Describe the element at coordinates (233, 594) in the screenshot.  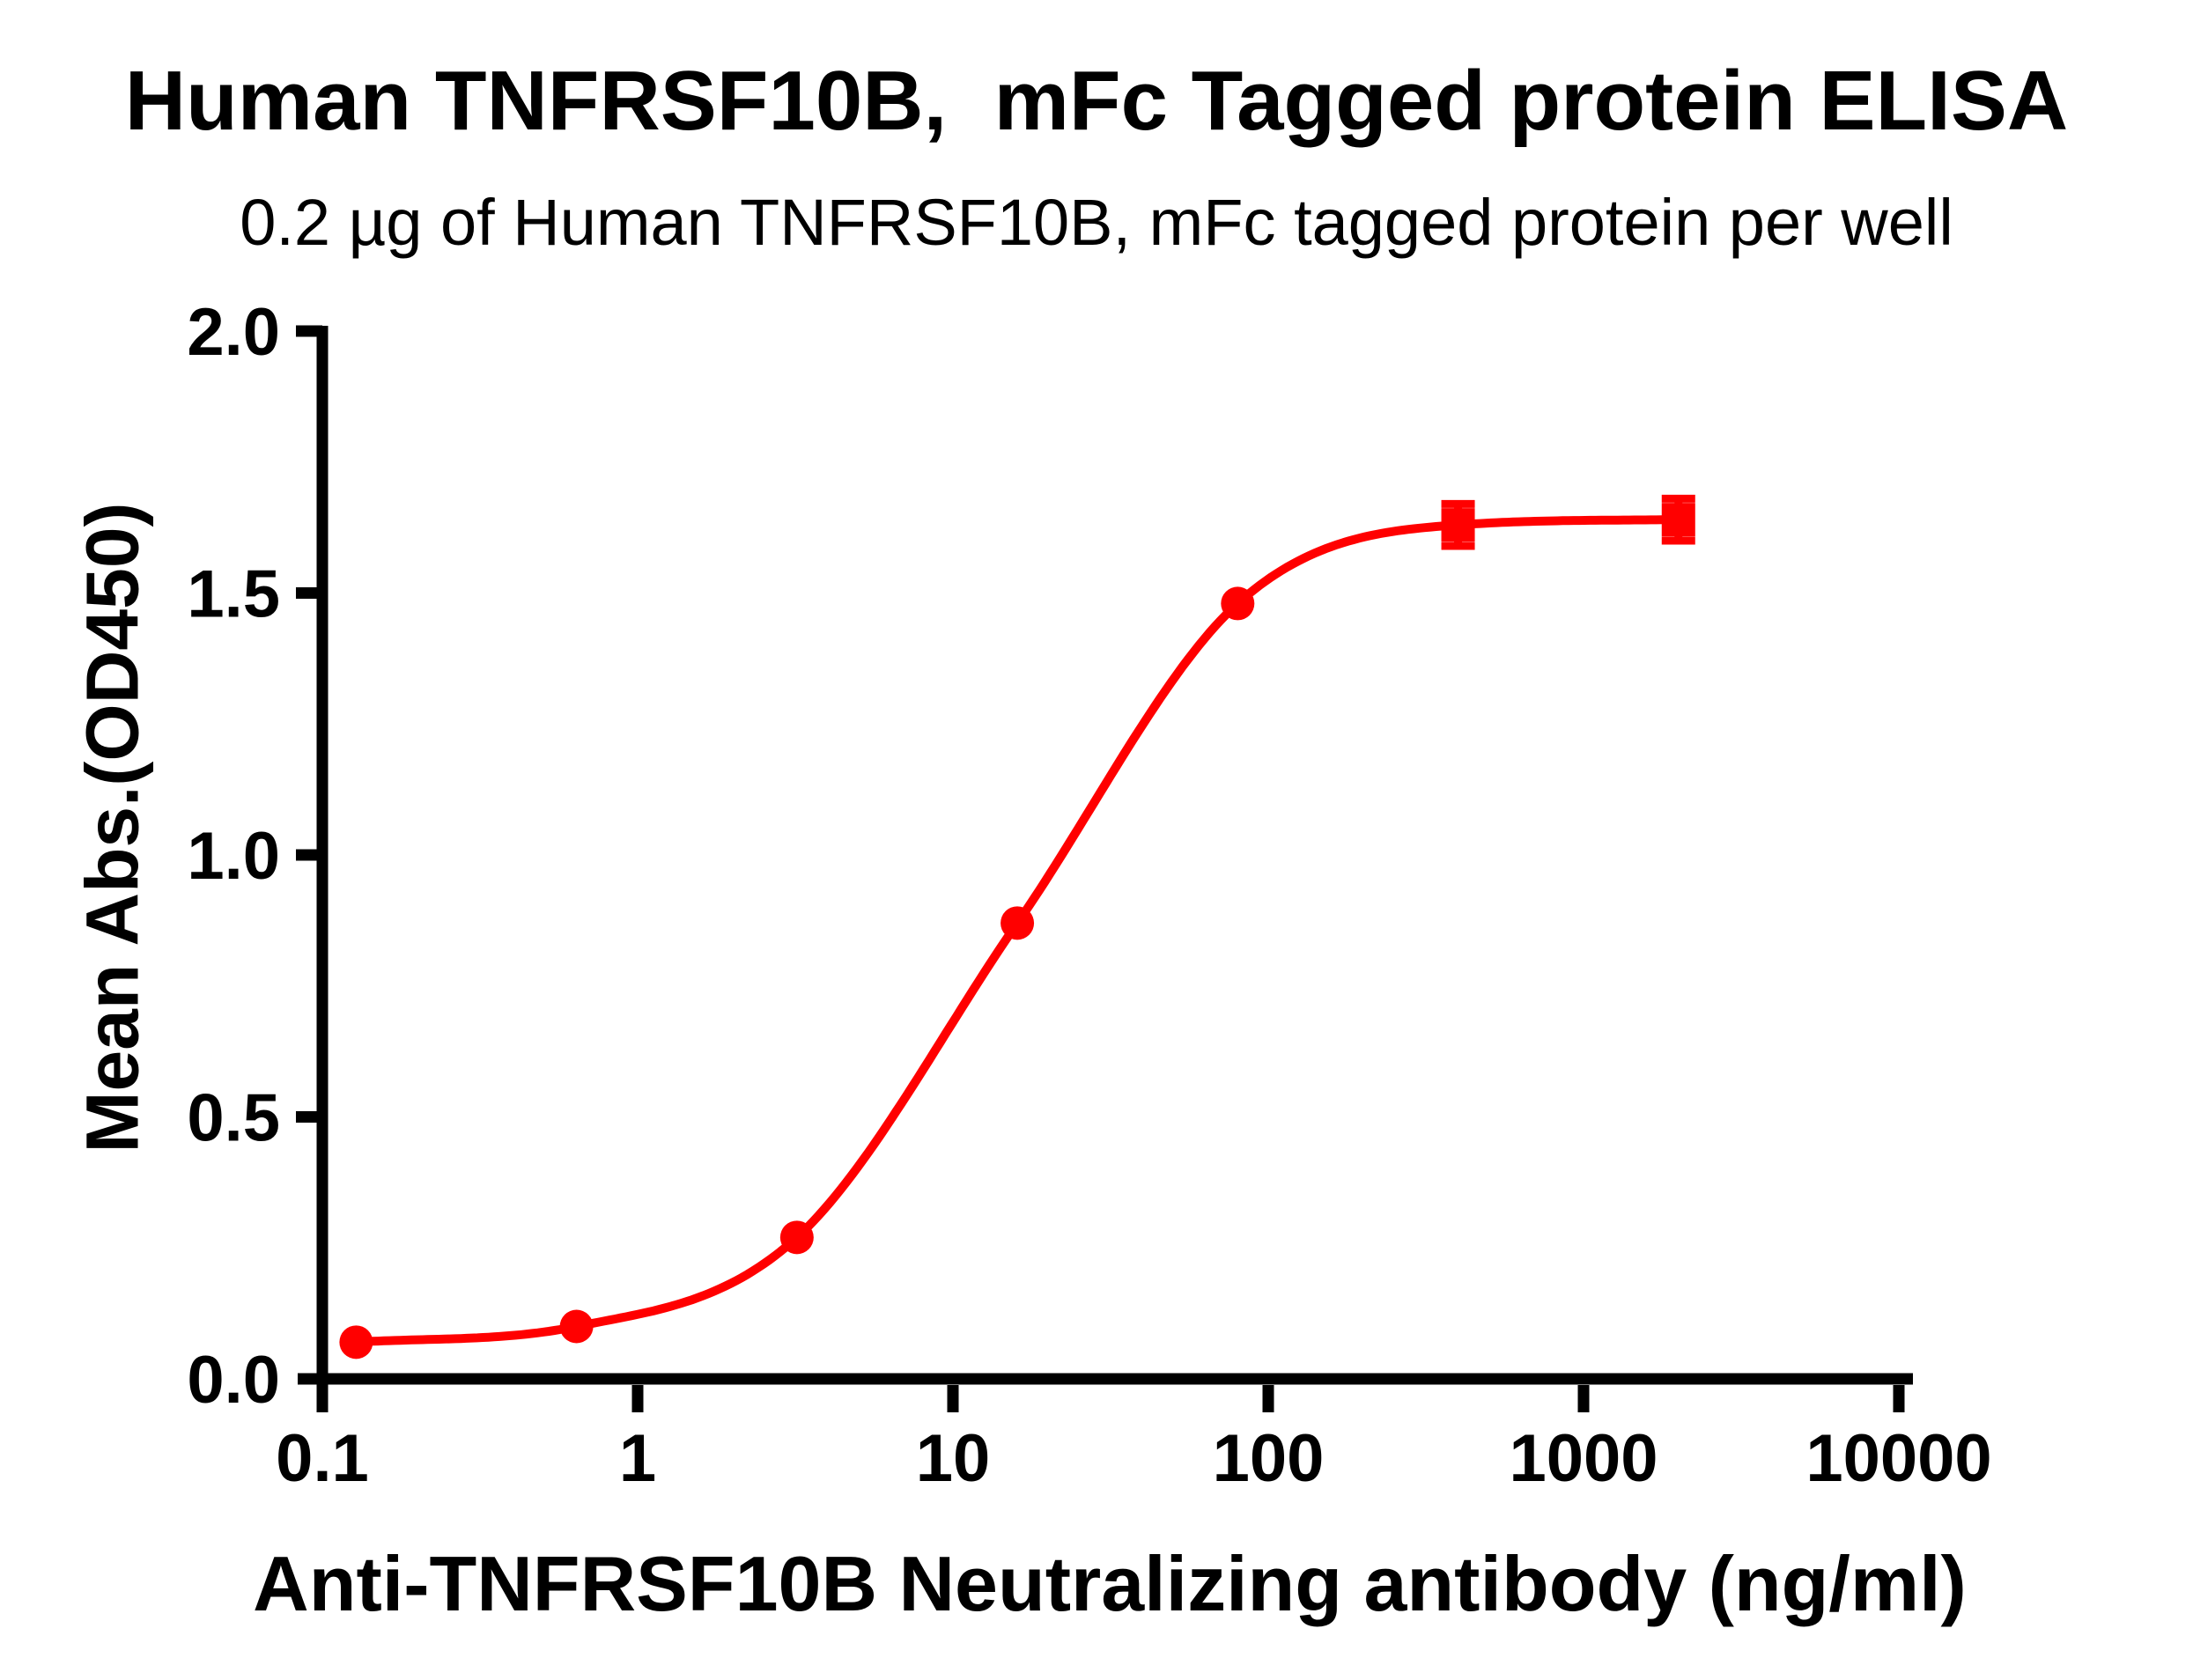
I see `y-tick-label: 1.5` at that location.